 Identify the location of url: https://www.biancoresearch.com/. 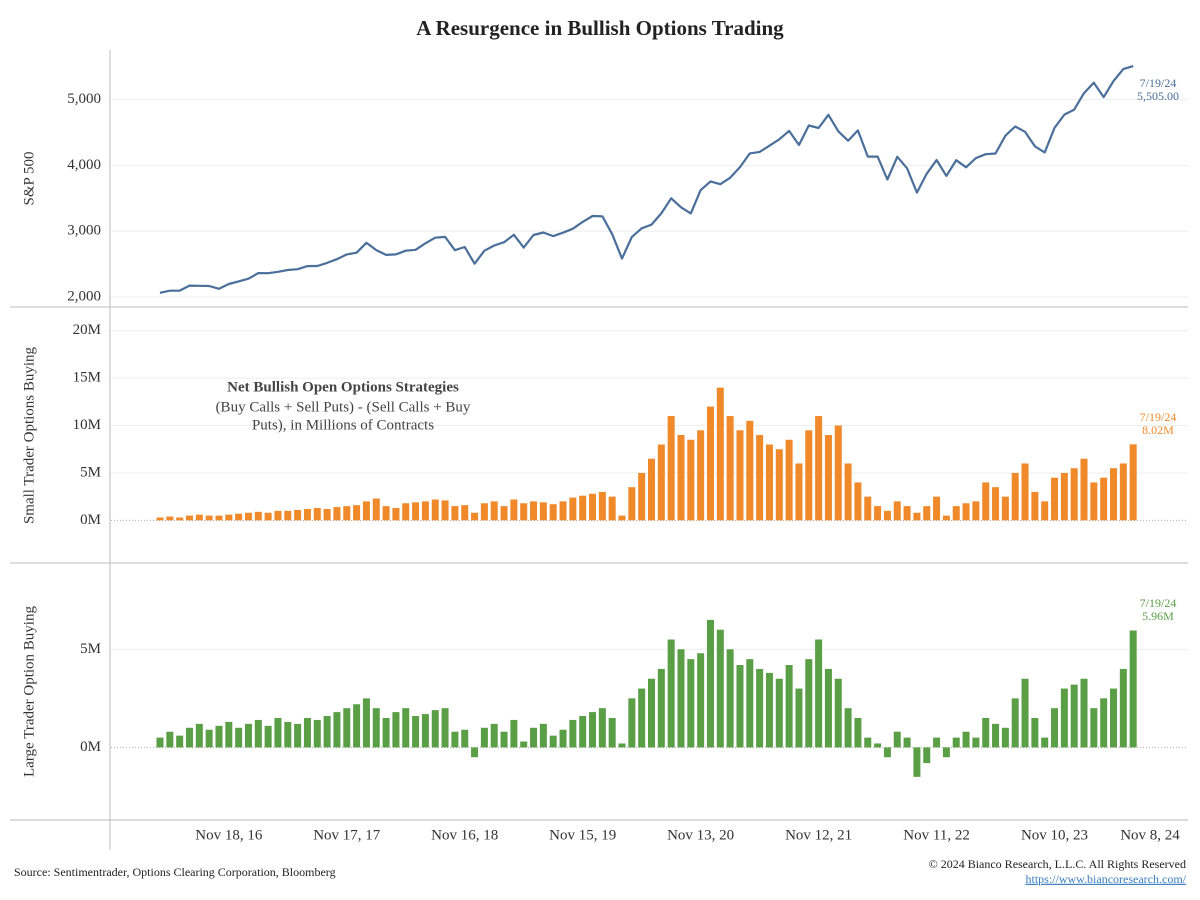
(1105, 879).